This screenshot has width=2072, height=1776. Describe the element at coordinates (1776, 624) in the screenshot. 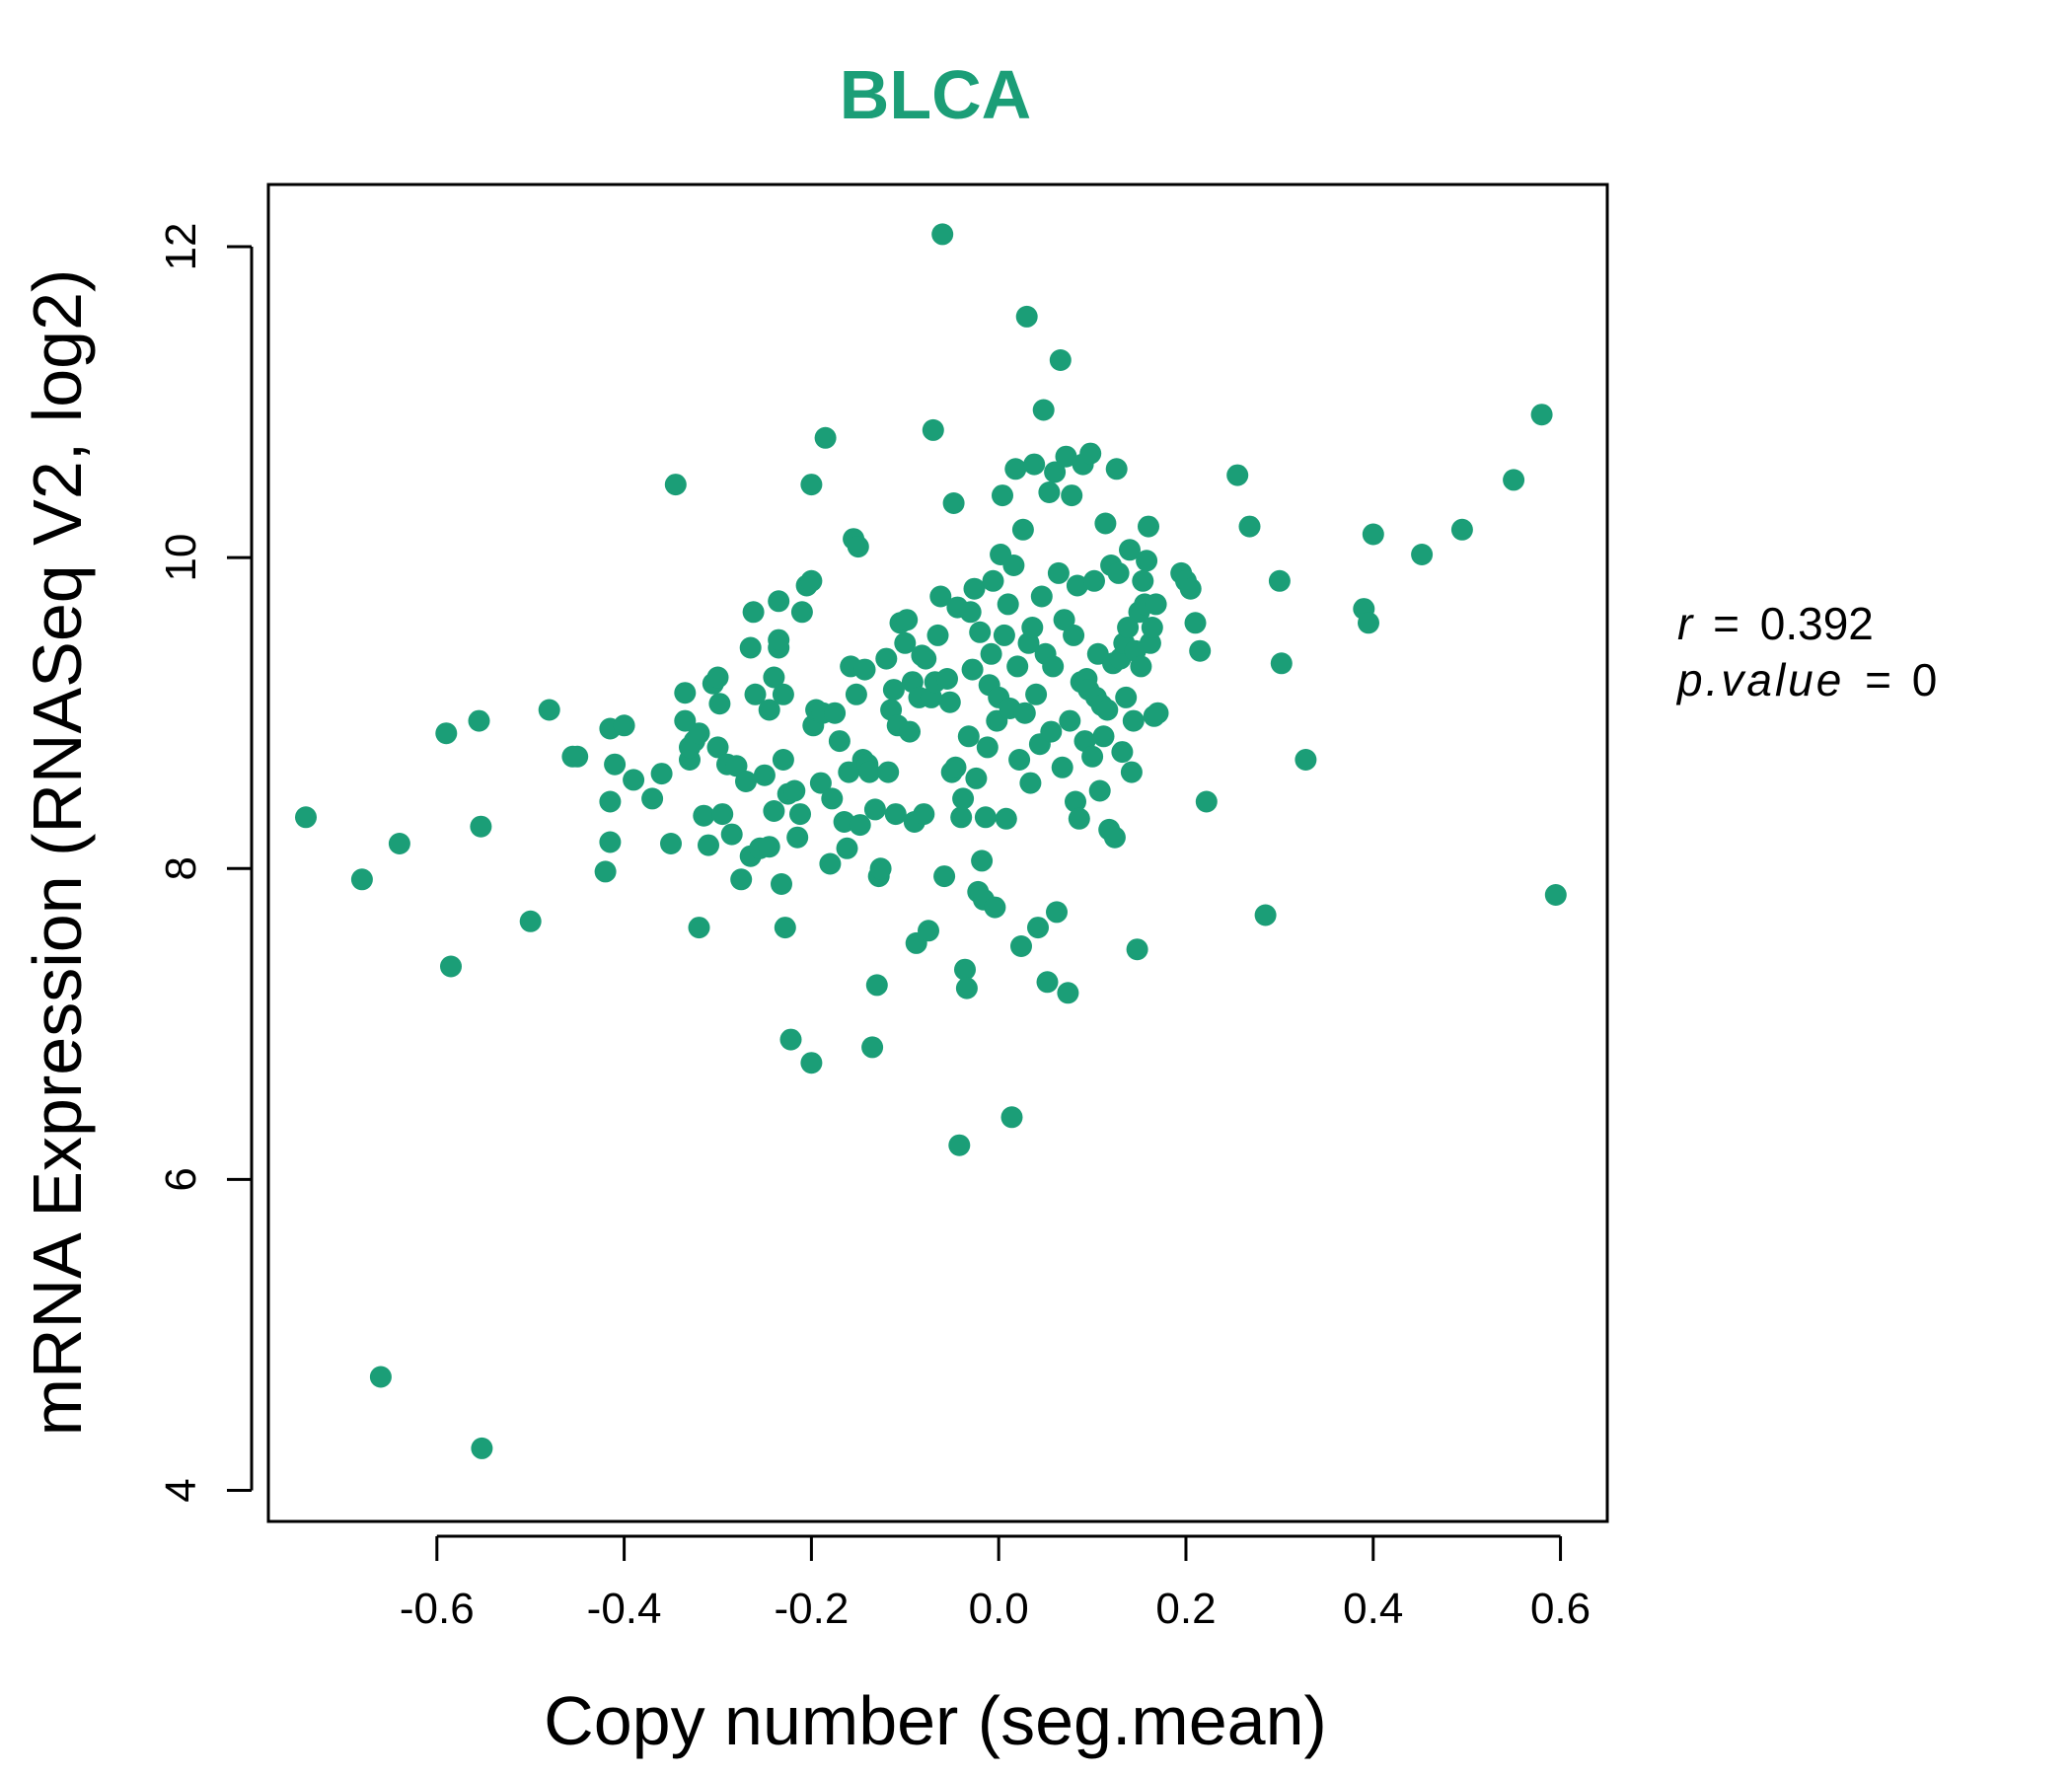

I see `r-statistic: r = 0.392` at that location.